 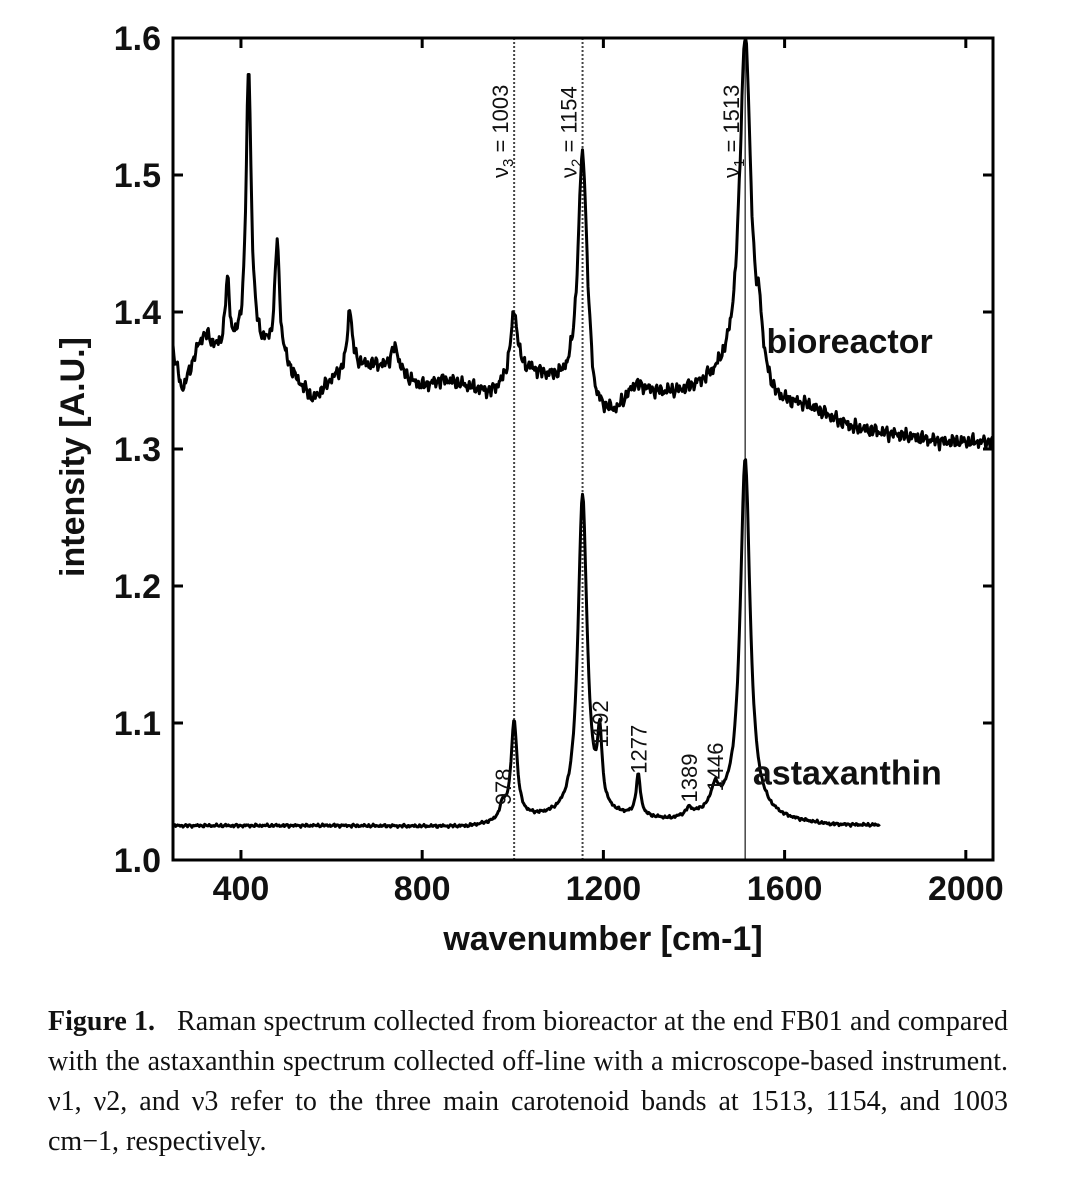 What do you see at coordinates (137, 450) in the screenshot?
I see `y-tick-label: 1.3` at bounding box center [137, 450].